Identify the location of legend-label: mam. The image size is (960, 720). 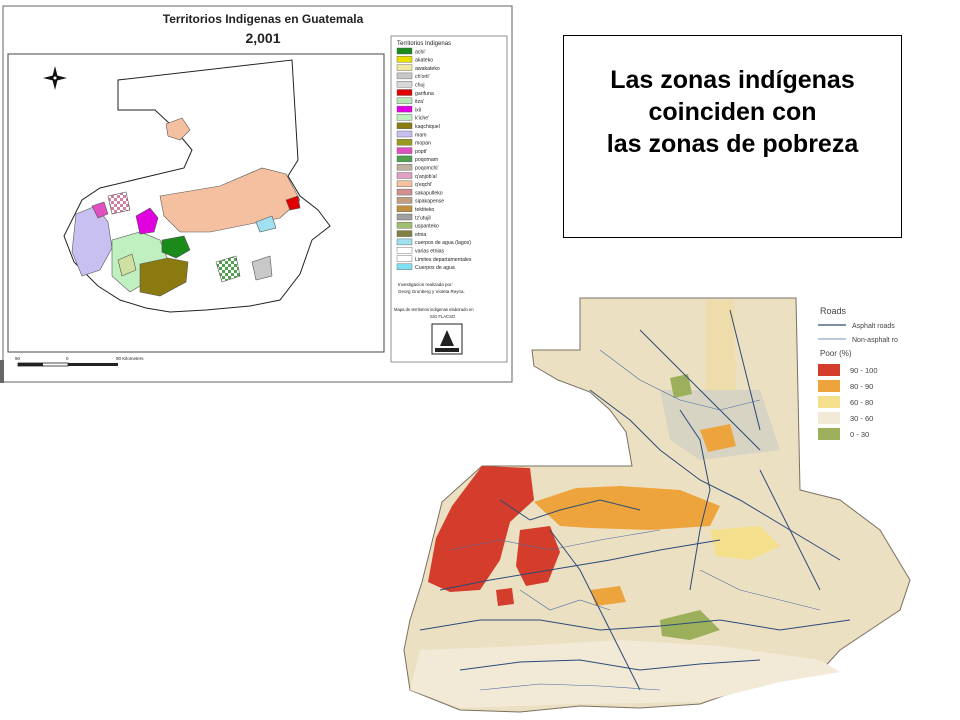
(421, 135).